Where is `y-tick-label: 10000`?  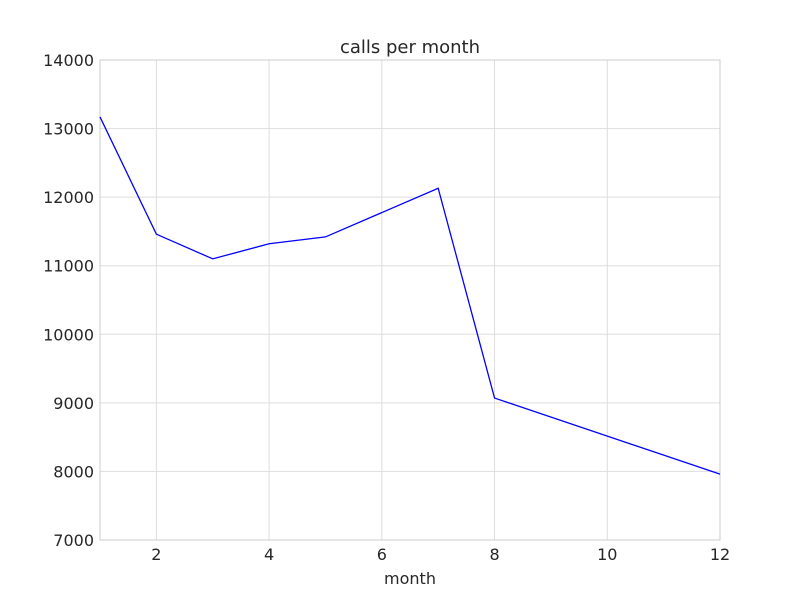 y-tick-label: 10000 is located at coordinates (68, 334).